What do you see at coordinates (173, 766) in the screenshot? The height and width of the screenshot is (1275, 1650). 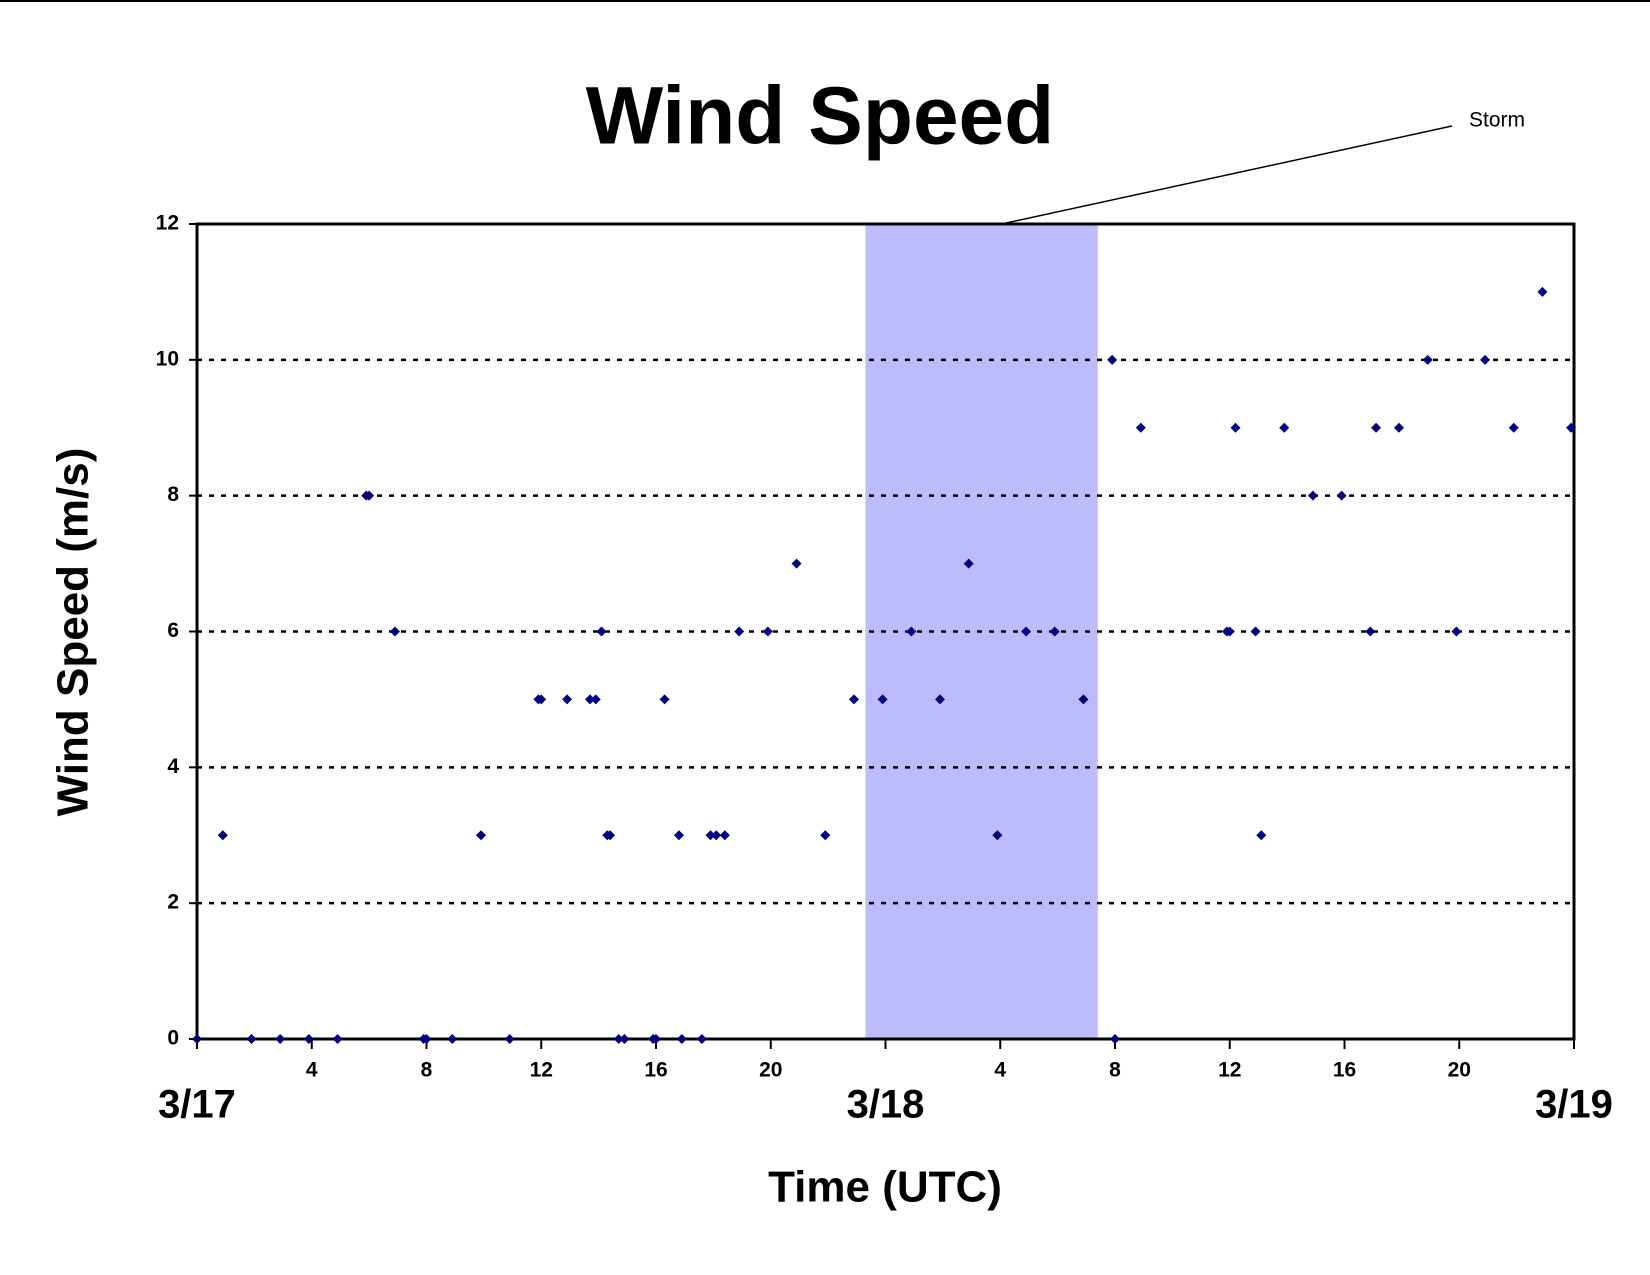 I see `y-tick-label: 4` at bounding box center [173, 766].